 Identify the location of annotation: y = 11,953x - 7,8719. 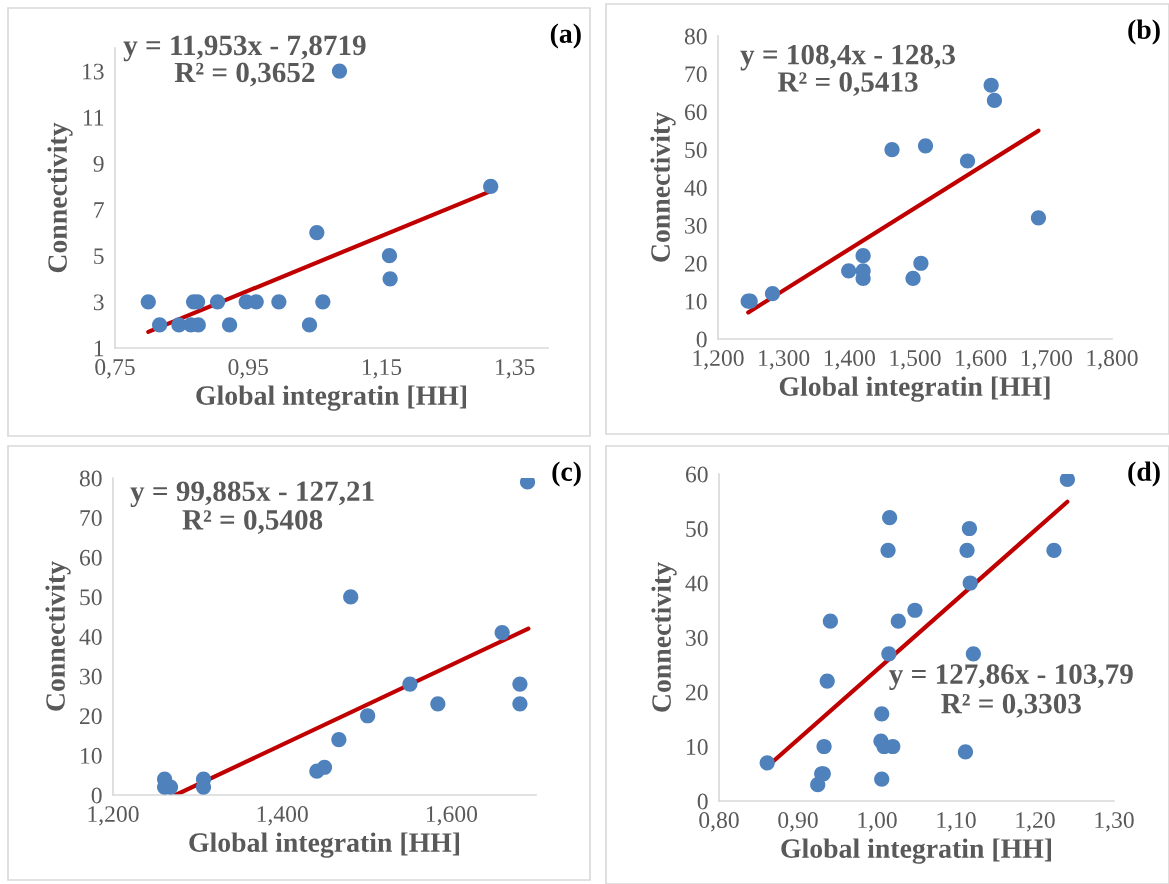
(244, 48).